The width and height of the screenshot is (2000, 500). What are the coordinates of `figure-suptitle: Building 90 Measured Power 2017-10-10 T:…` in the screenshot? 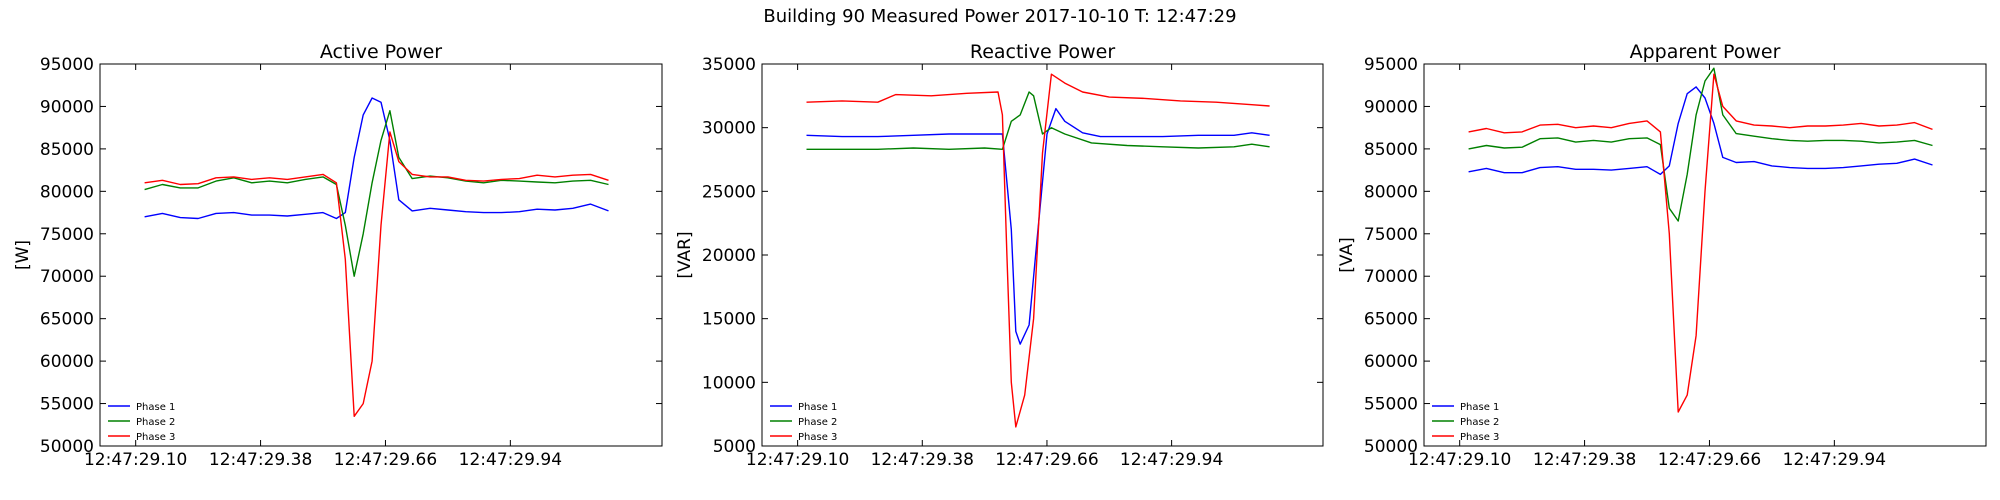 It's located at (1000, 16).